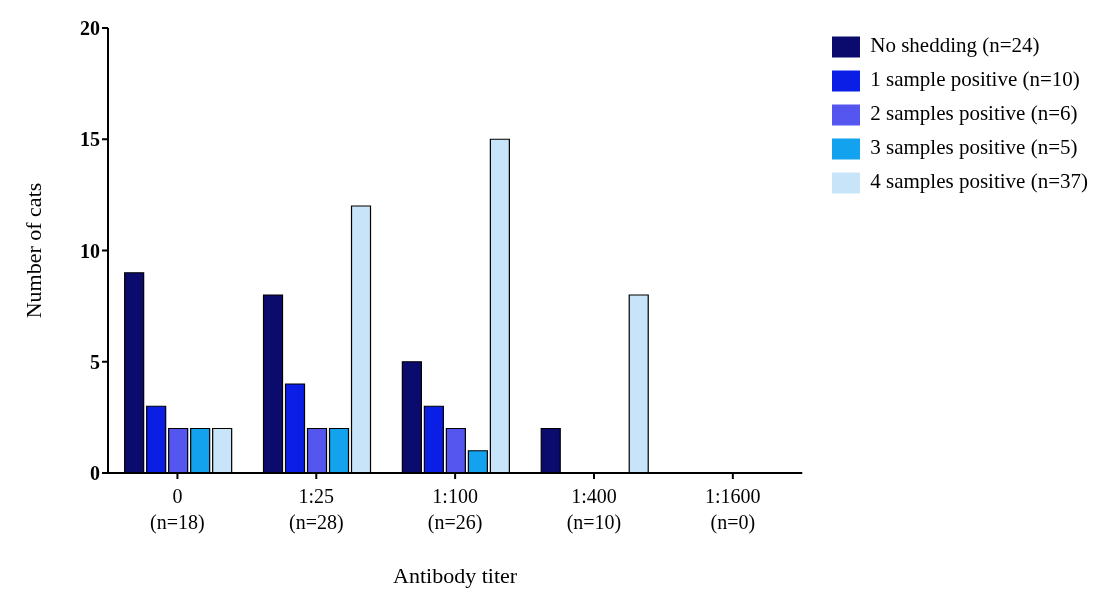 This screenshot has width=1119, height=601. I want to click on x-tick-label: 1:25 (n=28), so click(316, 509).